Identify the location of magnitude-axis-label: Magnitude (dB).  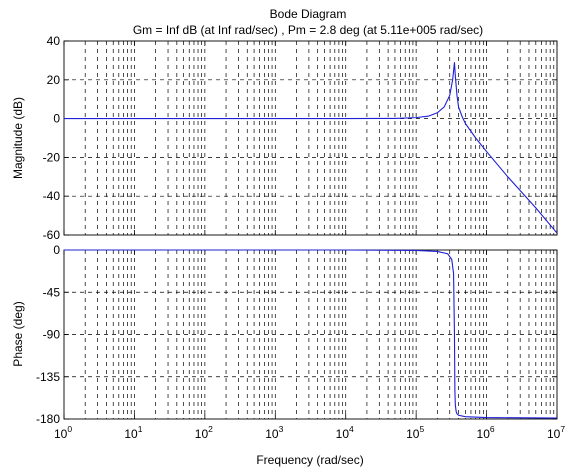
(18, 138).